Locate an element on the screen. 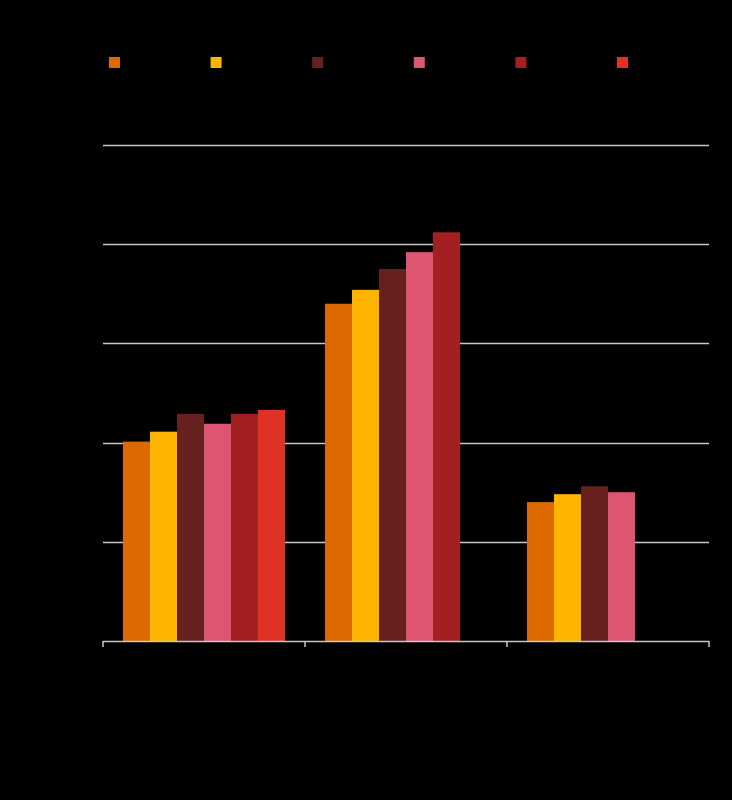  x-axis is located at coordinates (406, 643).